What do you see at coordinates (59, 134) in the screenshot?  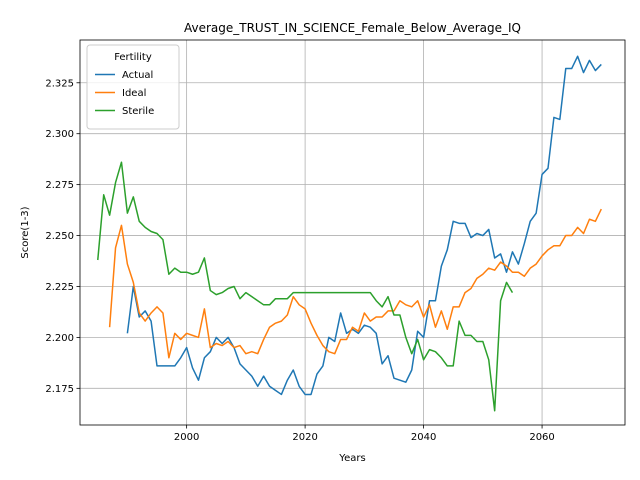 I see `y-tick-label: 2.300` at bounding box center [59, 134].